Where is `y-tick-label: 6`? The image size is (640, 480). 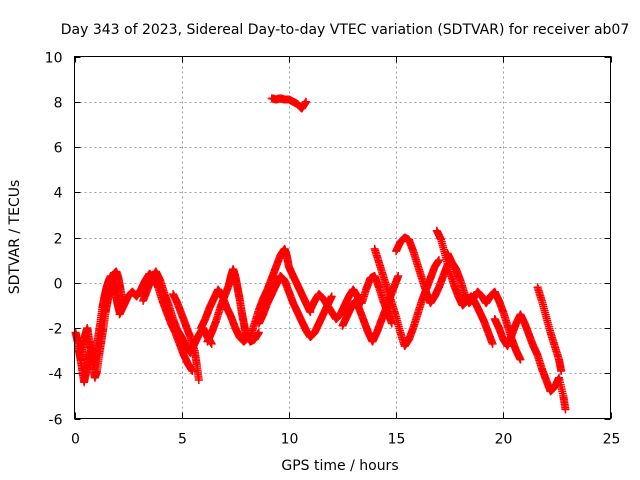
y-tick-label: 6 is located at coordinates (58, 149).